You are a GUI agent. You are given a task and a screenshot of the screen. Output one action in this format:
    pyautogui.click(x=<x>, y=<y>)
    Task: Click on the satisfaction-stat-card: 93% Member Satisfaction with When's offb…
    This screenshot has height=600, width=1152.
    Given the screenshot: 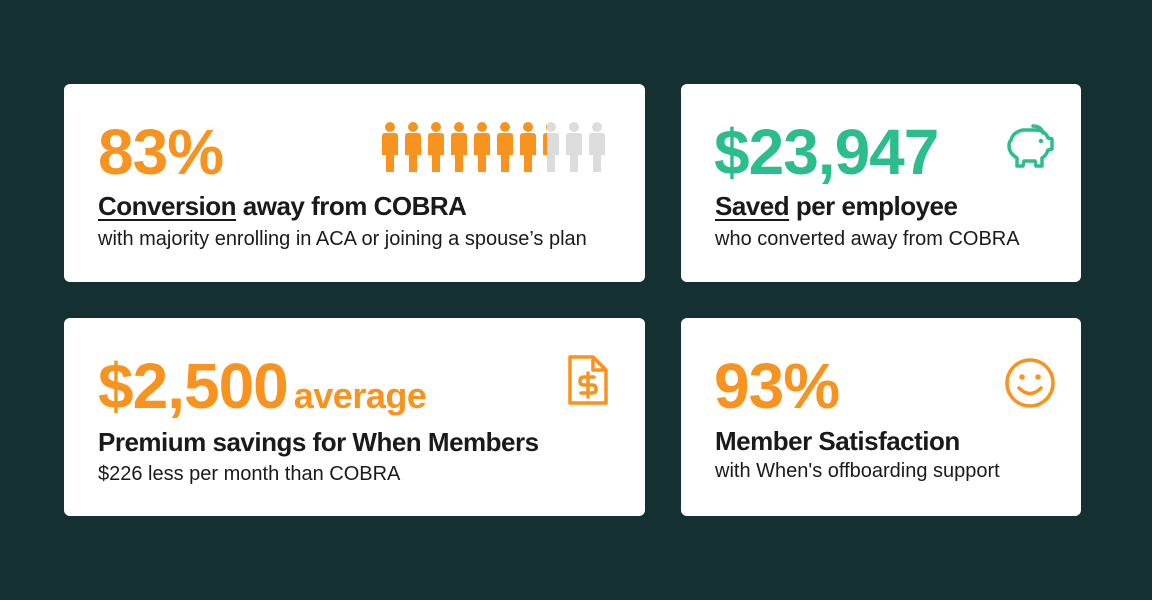 What is the action you would take?
    pyautogui.click(x=881, y=417)
    